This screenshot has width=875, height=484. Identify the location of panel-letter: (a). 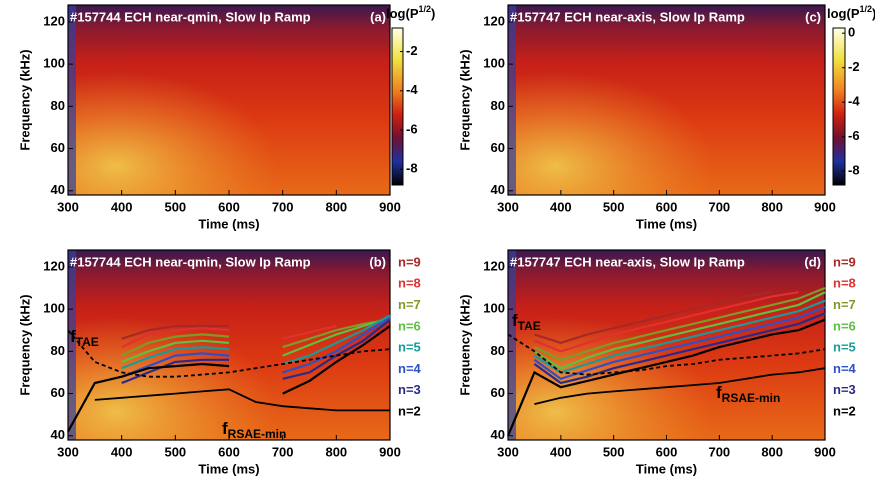
(378, 16).